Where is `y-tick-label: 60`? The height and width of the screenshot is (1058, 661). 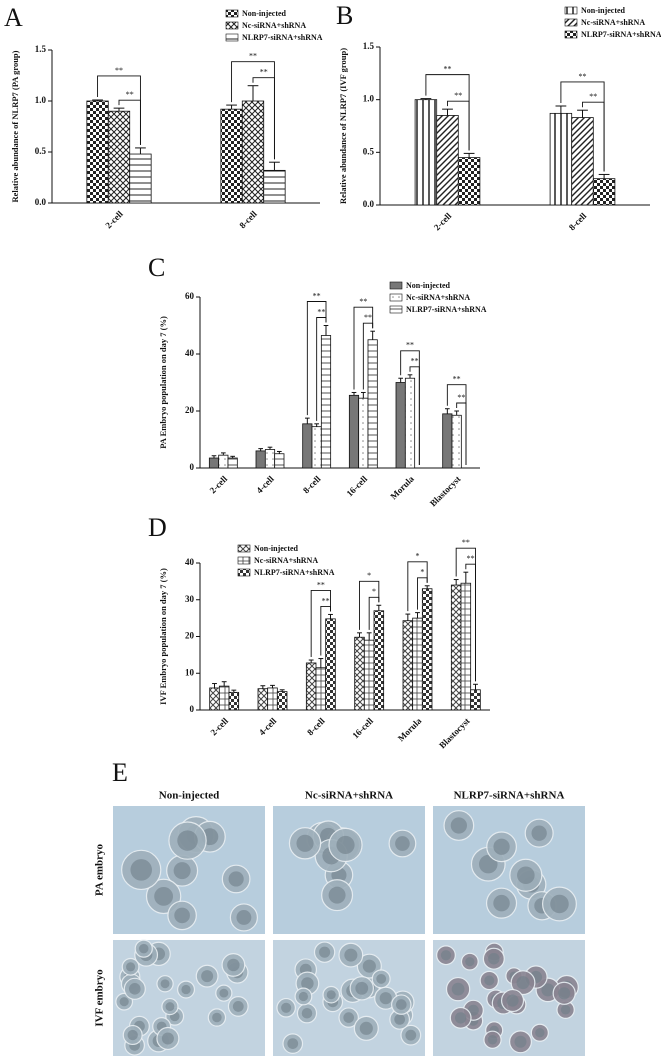
y-tick-label: 60 is located at coordinates (190, 296).